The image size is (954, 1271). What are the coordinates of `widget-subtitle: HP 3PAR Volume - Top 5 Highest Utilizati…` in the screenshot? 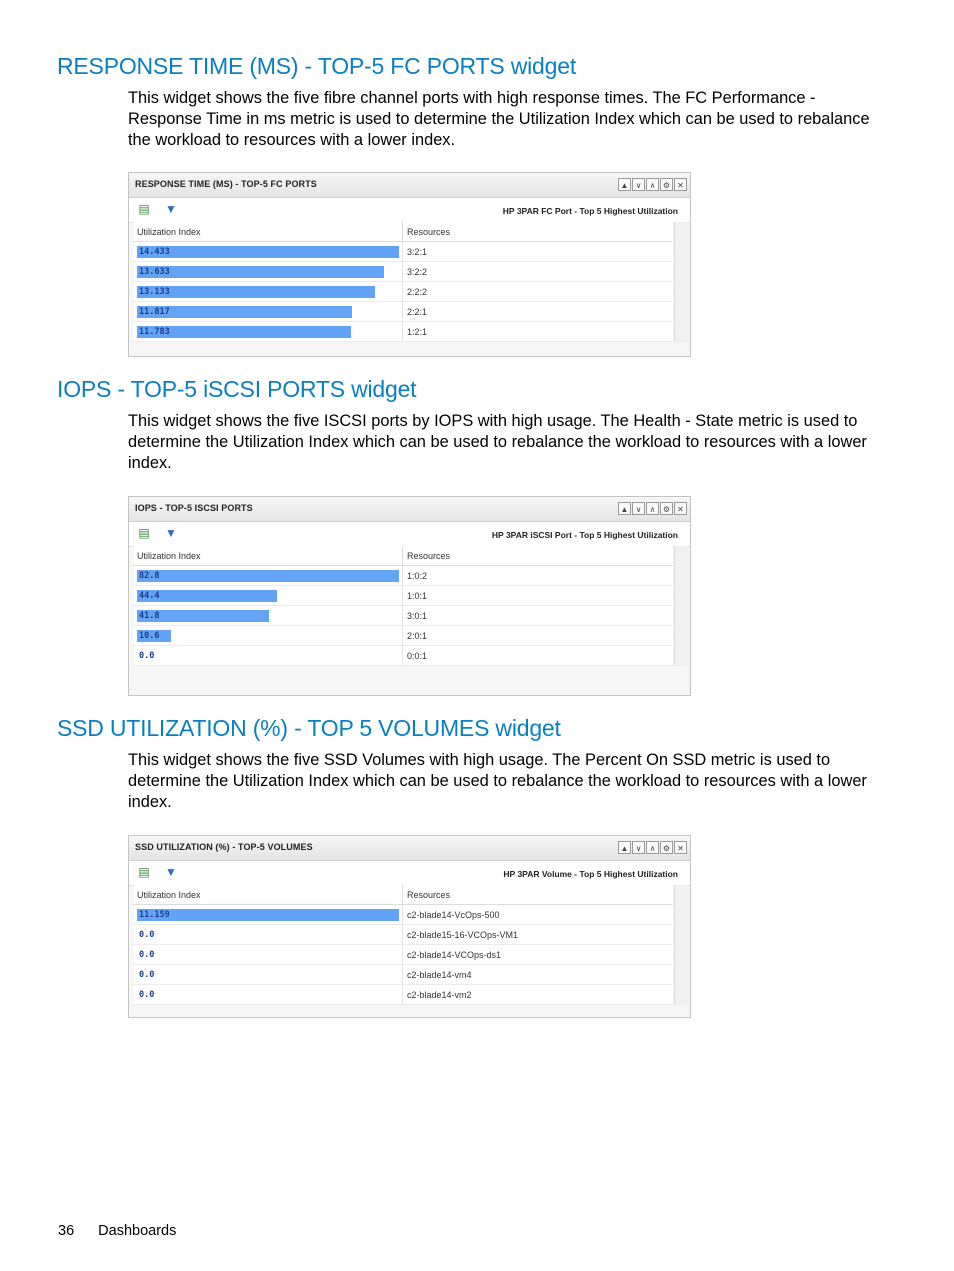 It's located at (590, 874).